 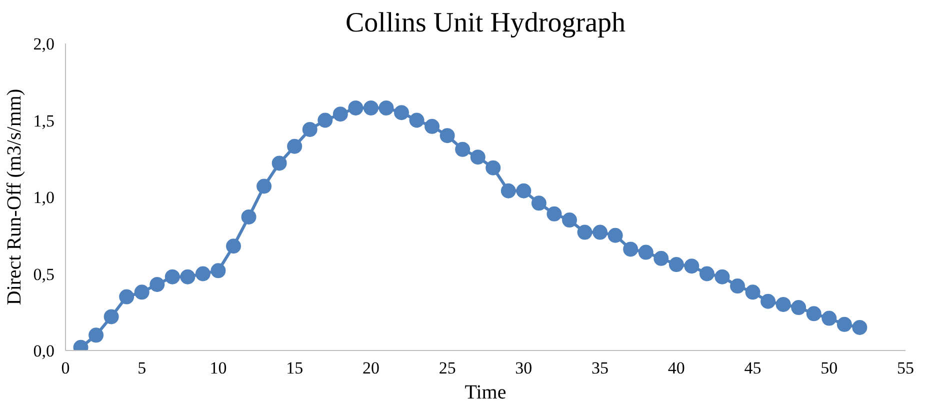 I want to click on x-tick-label: 20, so click(x=371, y=368).